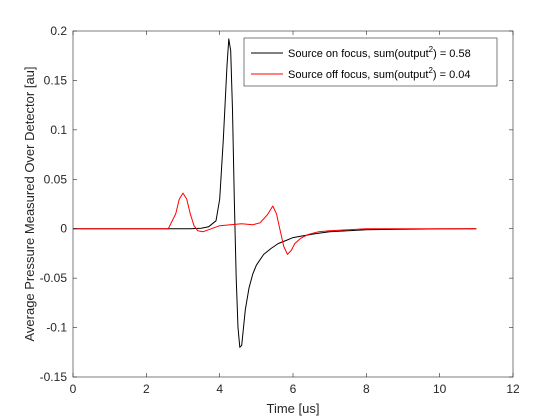  Describe the element at coordinates (56, 179) in the screenshot. I see `y-tick-label: 0.05` at that location.